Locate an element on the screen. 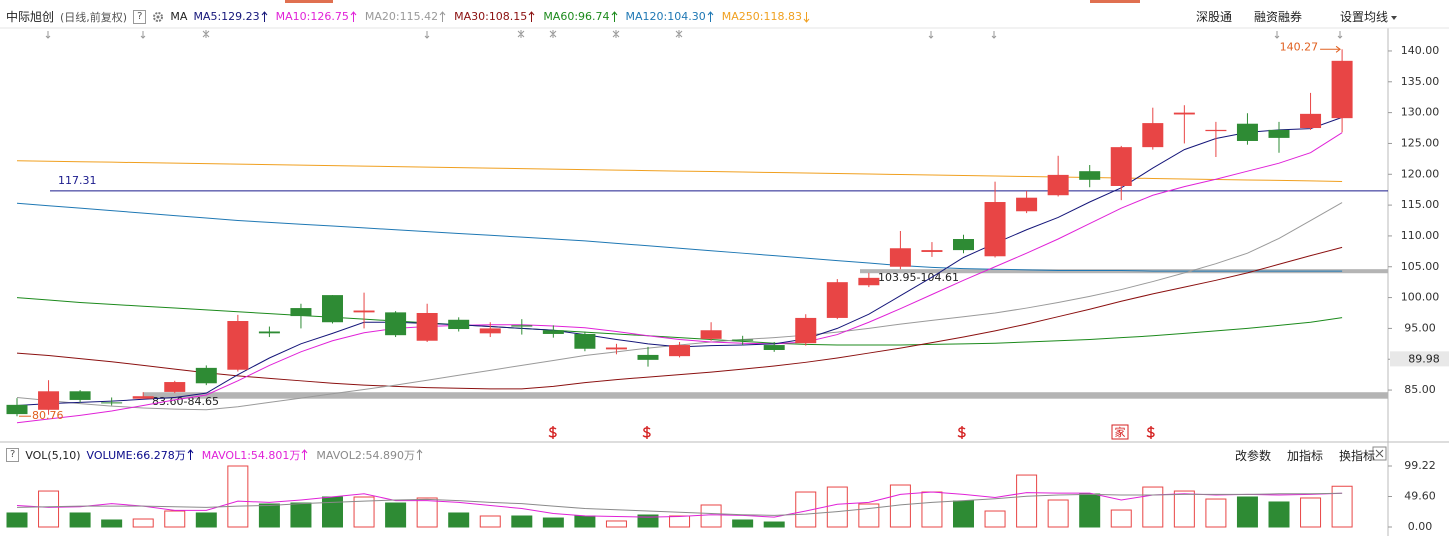  gear-icon is located at coordinates (158, 17).